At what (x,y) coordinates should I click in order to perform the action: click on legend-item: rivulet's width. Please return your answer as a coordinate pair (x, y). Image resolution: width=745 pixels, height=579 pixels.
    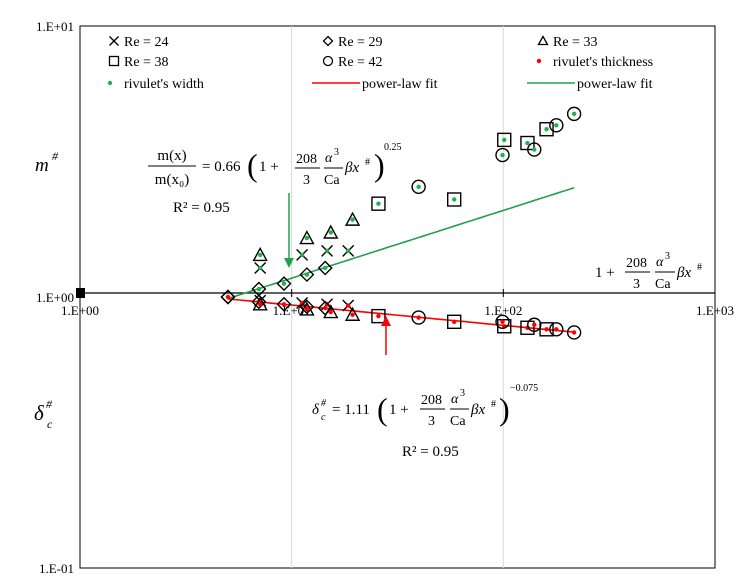
    Looking at the image, I should click on (155, 84).